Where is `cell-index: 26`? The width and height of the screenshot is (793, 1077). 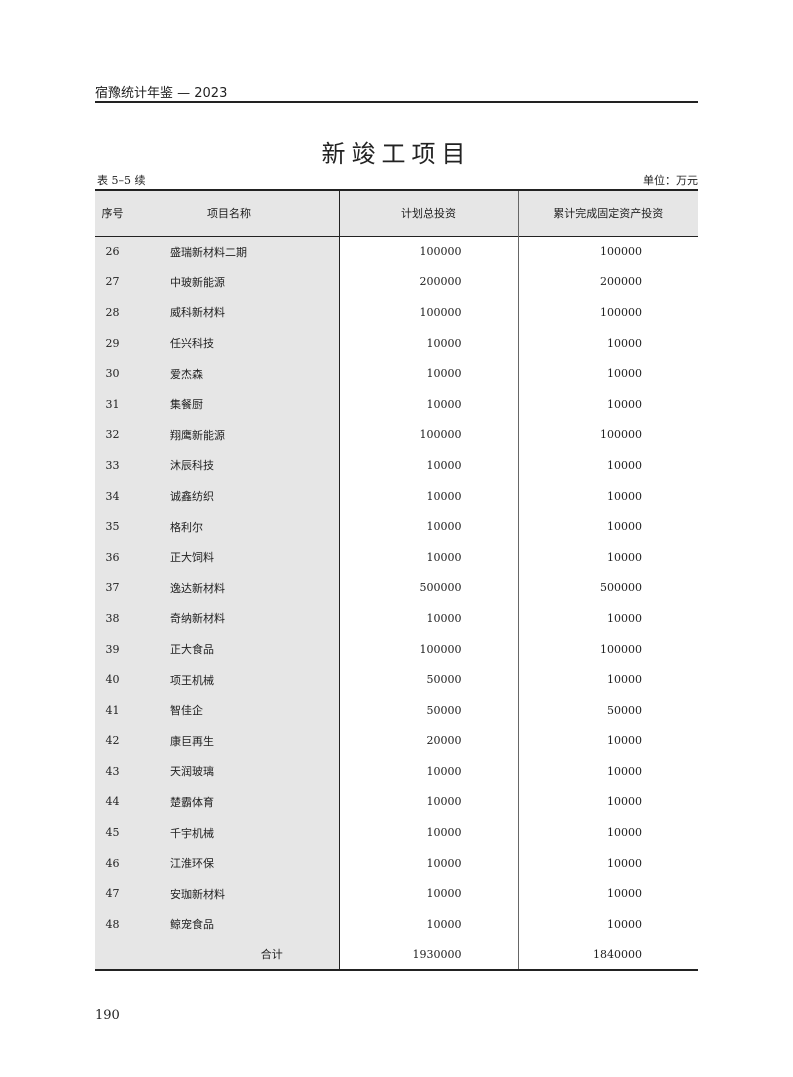
cell-index: 26 is located at coordinates (112, 251).